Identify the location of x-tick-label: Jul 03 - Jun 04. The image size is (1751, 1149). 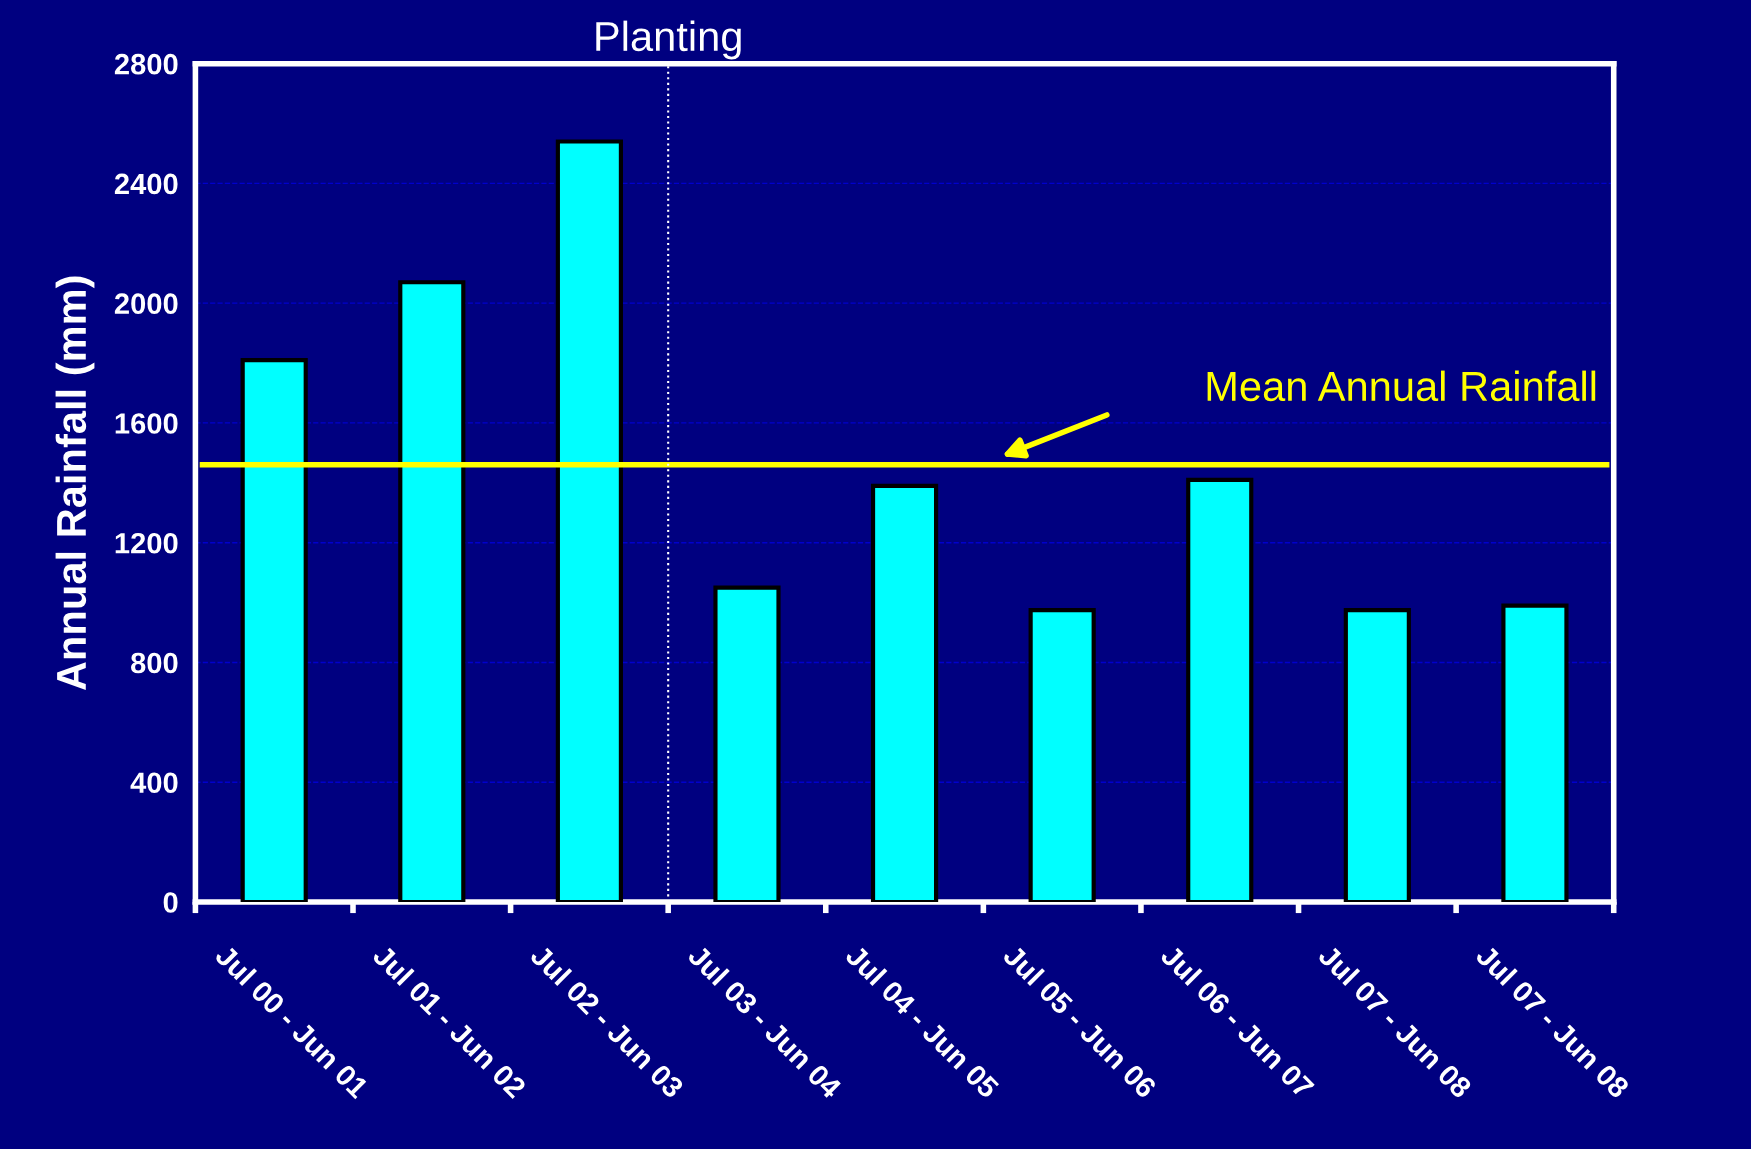
(765, 1021).